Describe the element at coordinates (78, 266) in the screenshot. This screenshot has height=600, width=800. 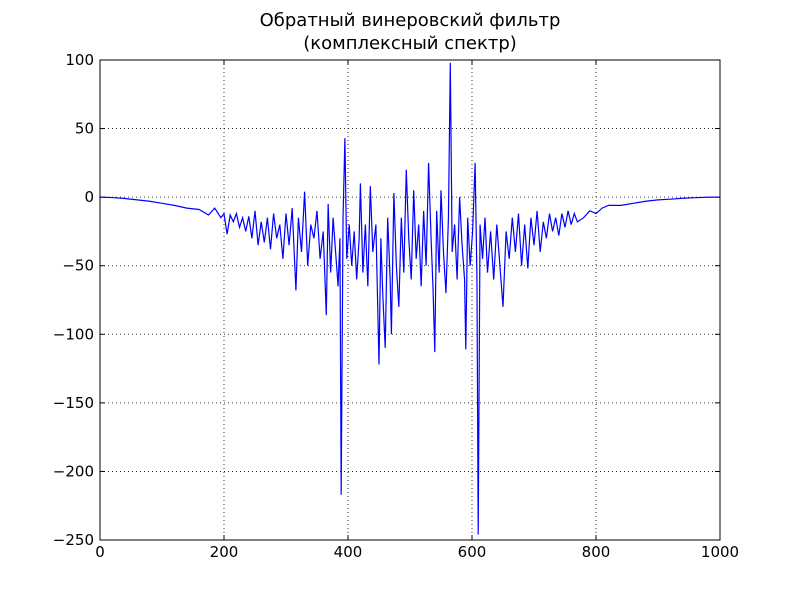
I see `y-tick-label: −50` at that location.